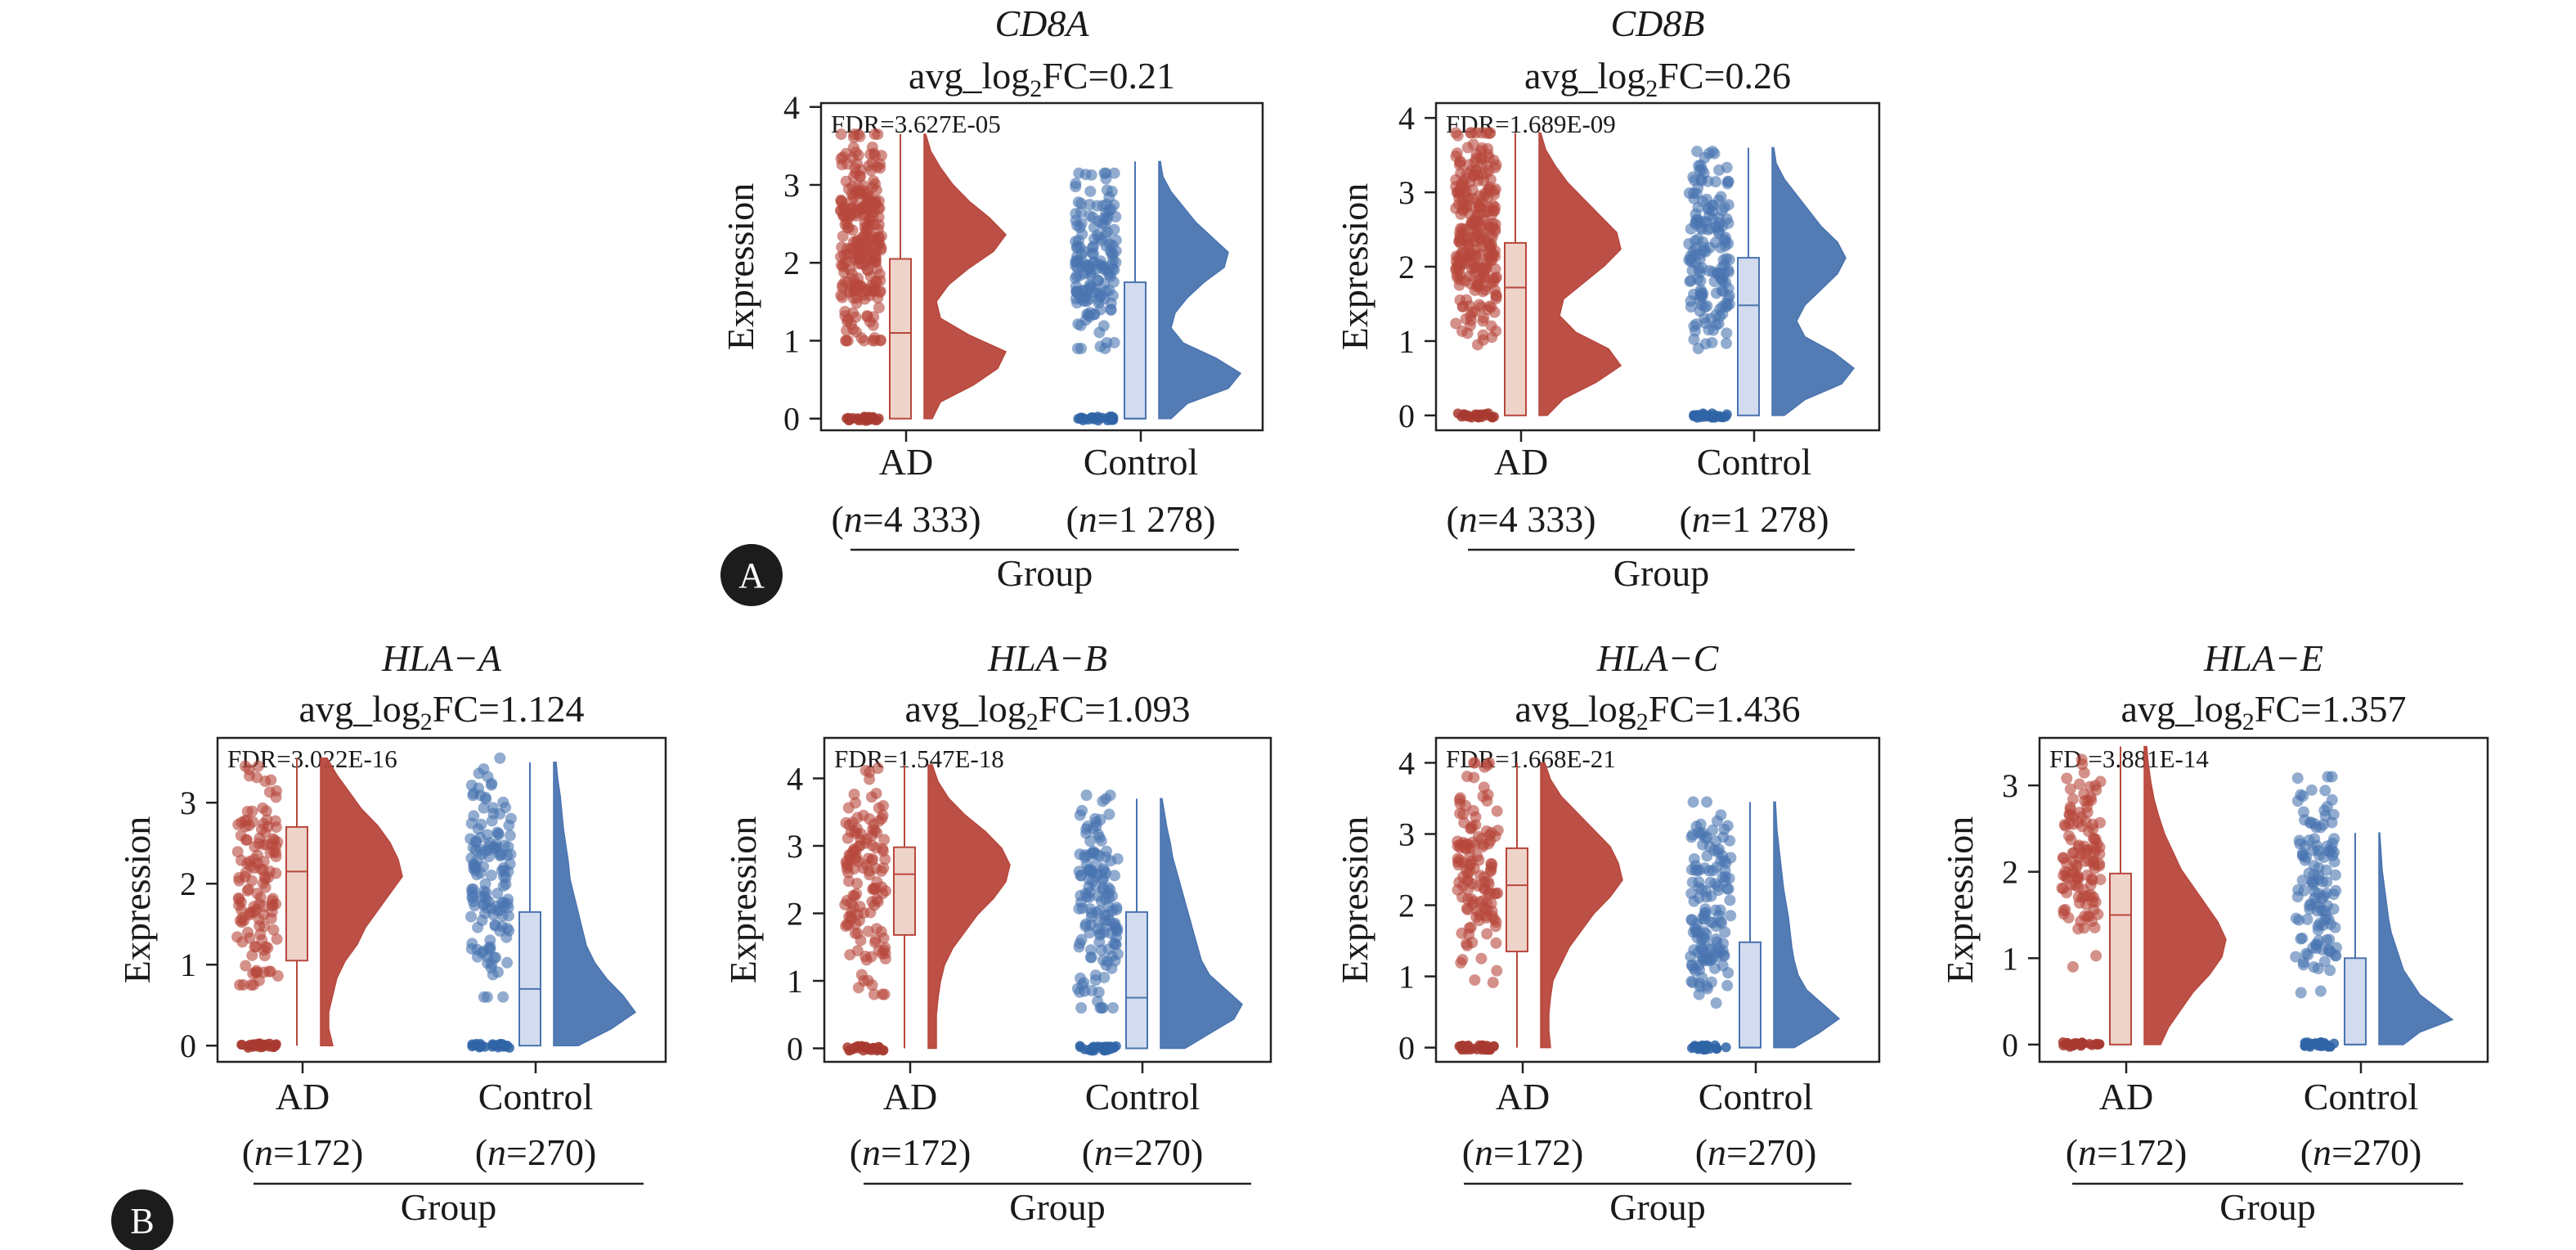 This screenshot has width=2576, height=1250. Describe the element at coordinates (2263, 899) in the screenshot. I see `plot-frame` at that location.